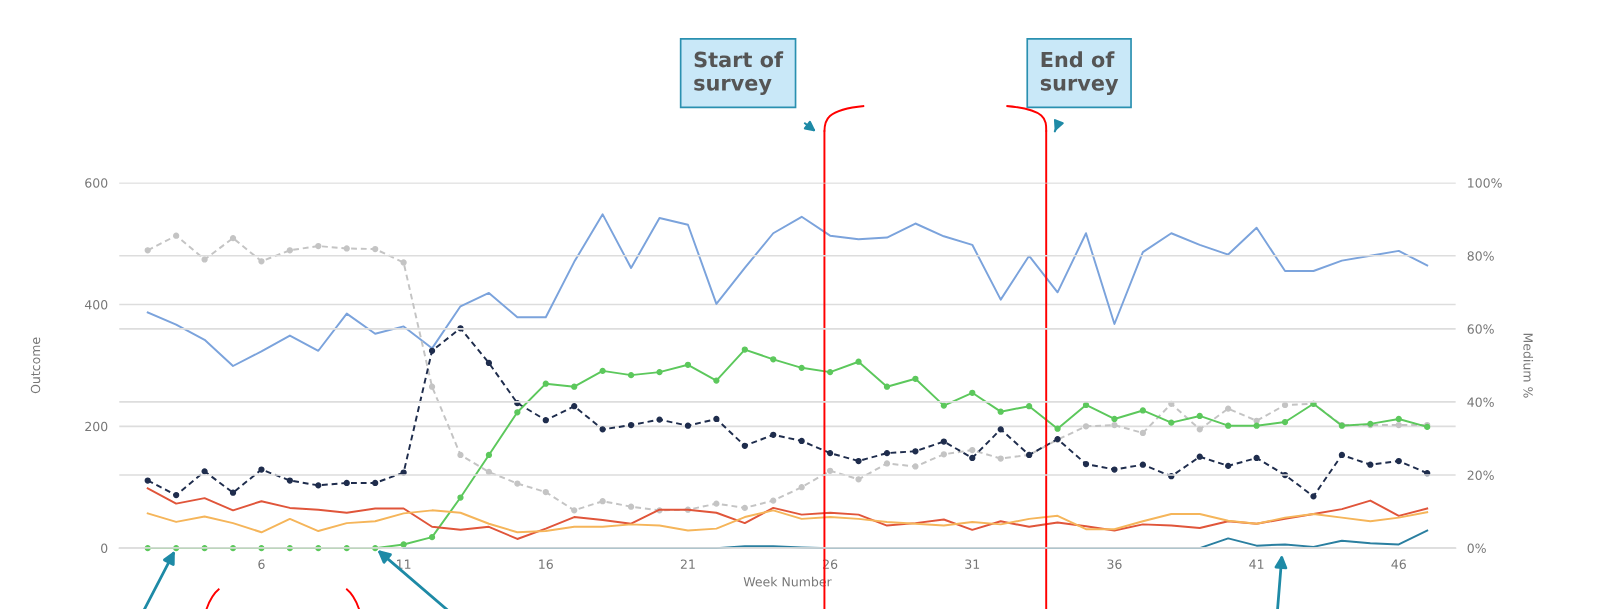 The width and height of the screenshot is (1612, 609). What do you see at coordinates (1480, 256) in the screenshot?
I see `y2-tick-label: 80%` at bounding box center [1480, 256].